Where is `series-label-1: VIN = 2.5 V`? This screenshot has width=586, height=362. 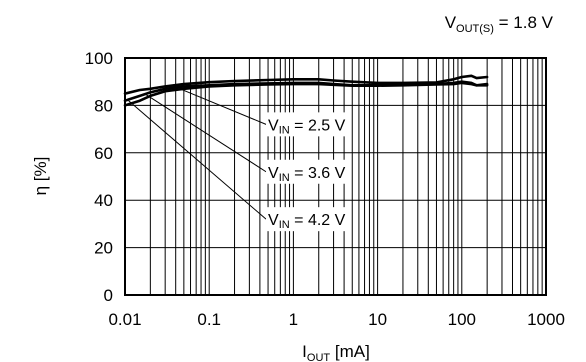 series-label-1: VIN = 2.5 V is located at coordinates (264, 112).